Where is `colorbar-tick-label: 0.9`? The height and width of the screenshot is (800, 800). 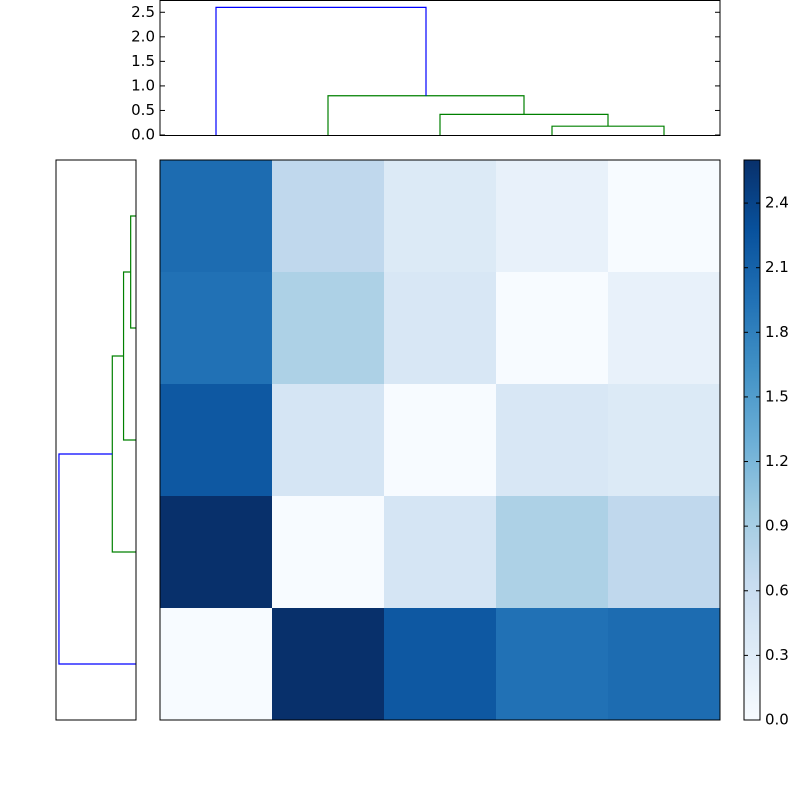
colorbar-tick-label: 0.9 is located at coordinates (777, 526).